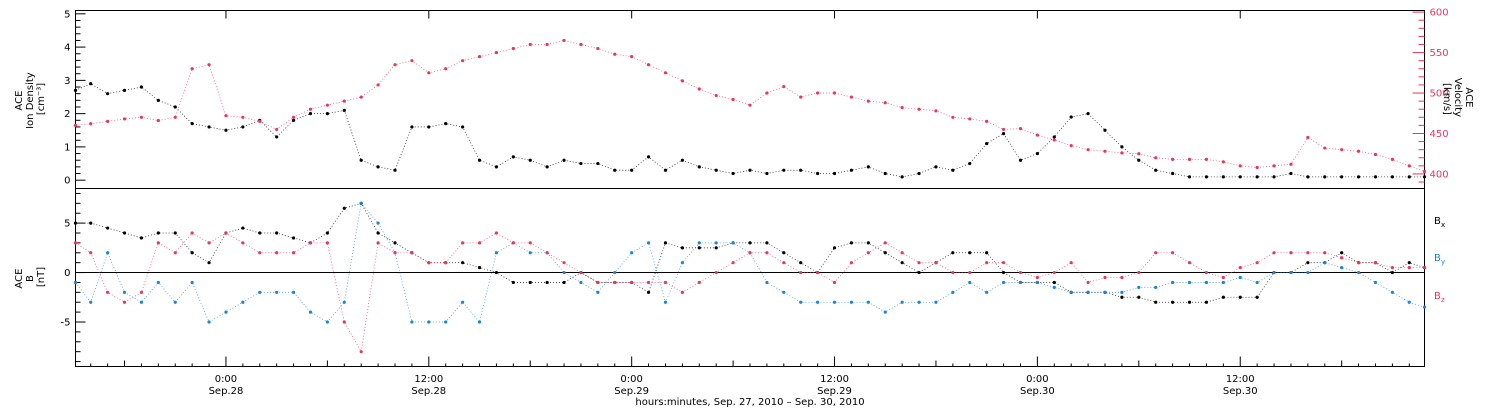  Describe the element at coordinates (67, 224) in the screenshot. I see `b-tick-label: 5` at that location.